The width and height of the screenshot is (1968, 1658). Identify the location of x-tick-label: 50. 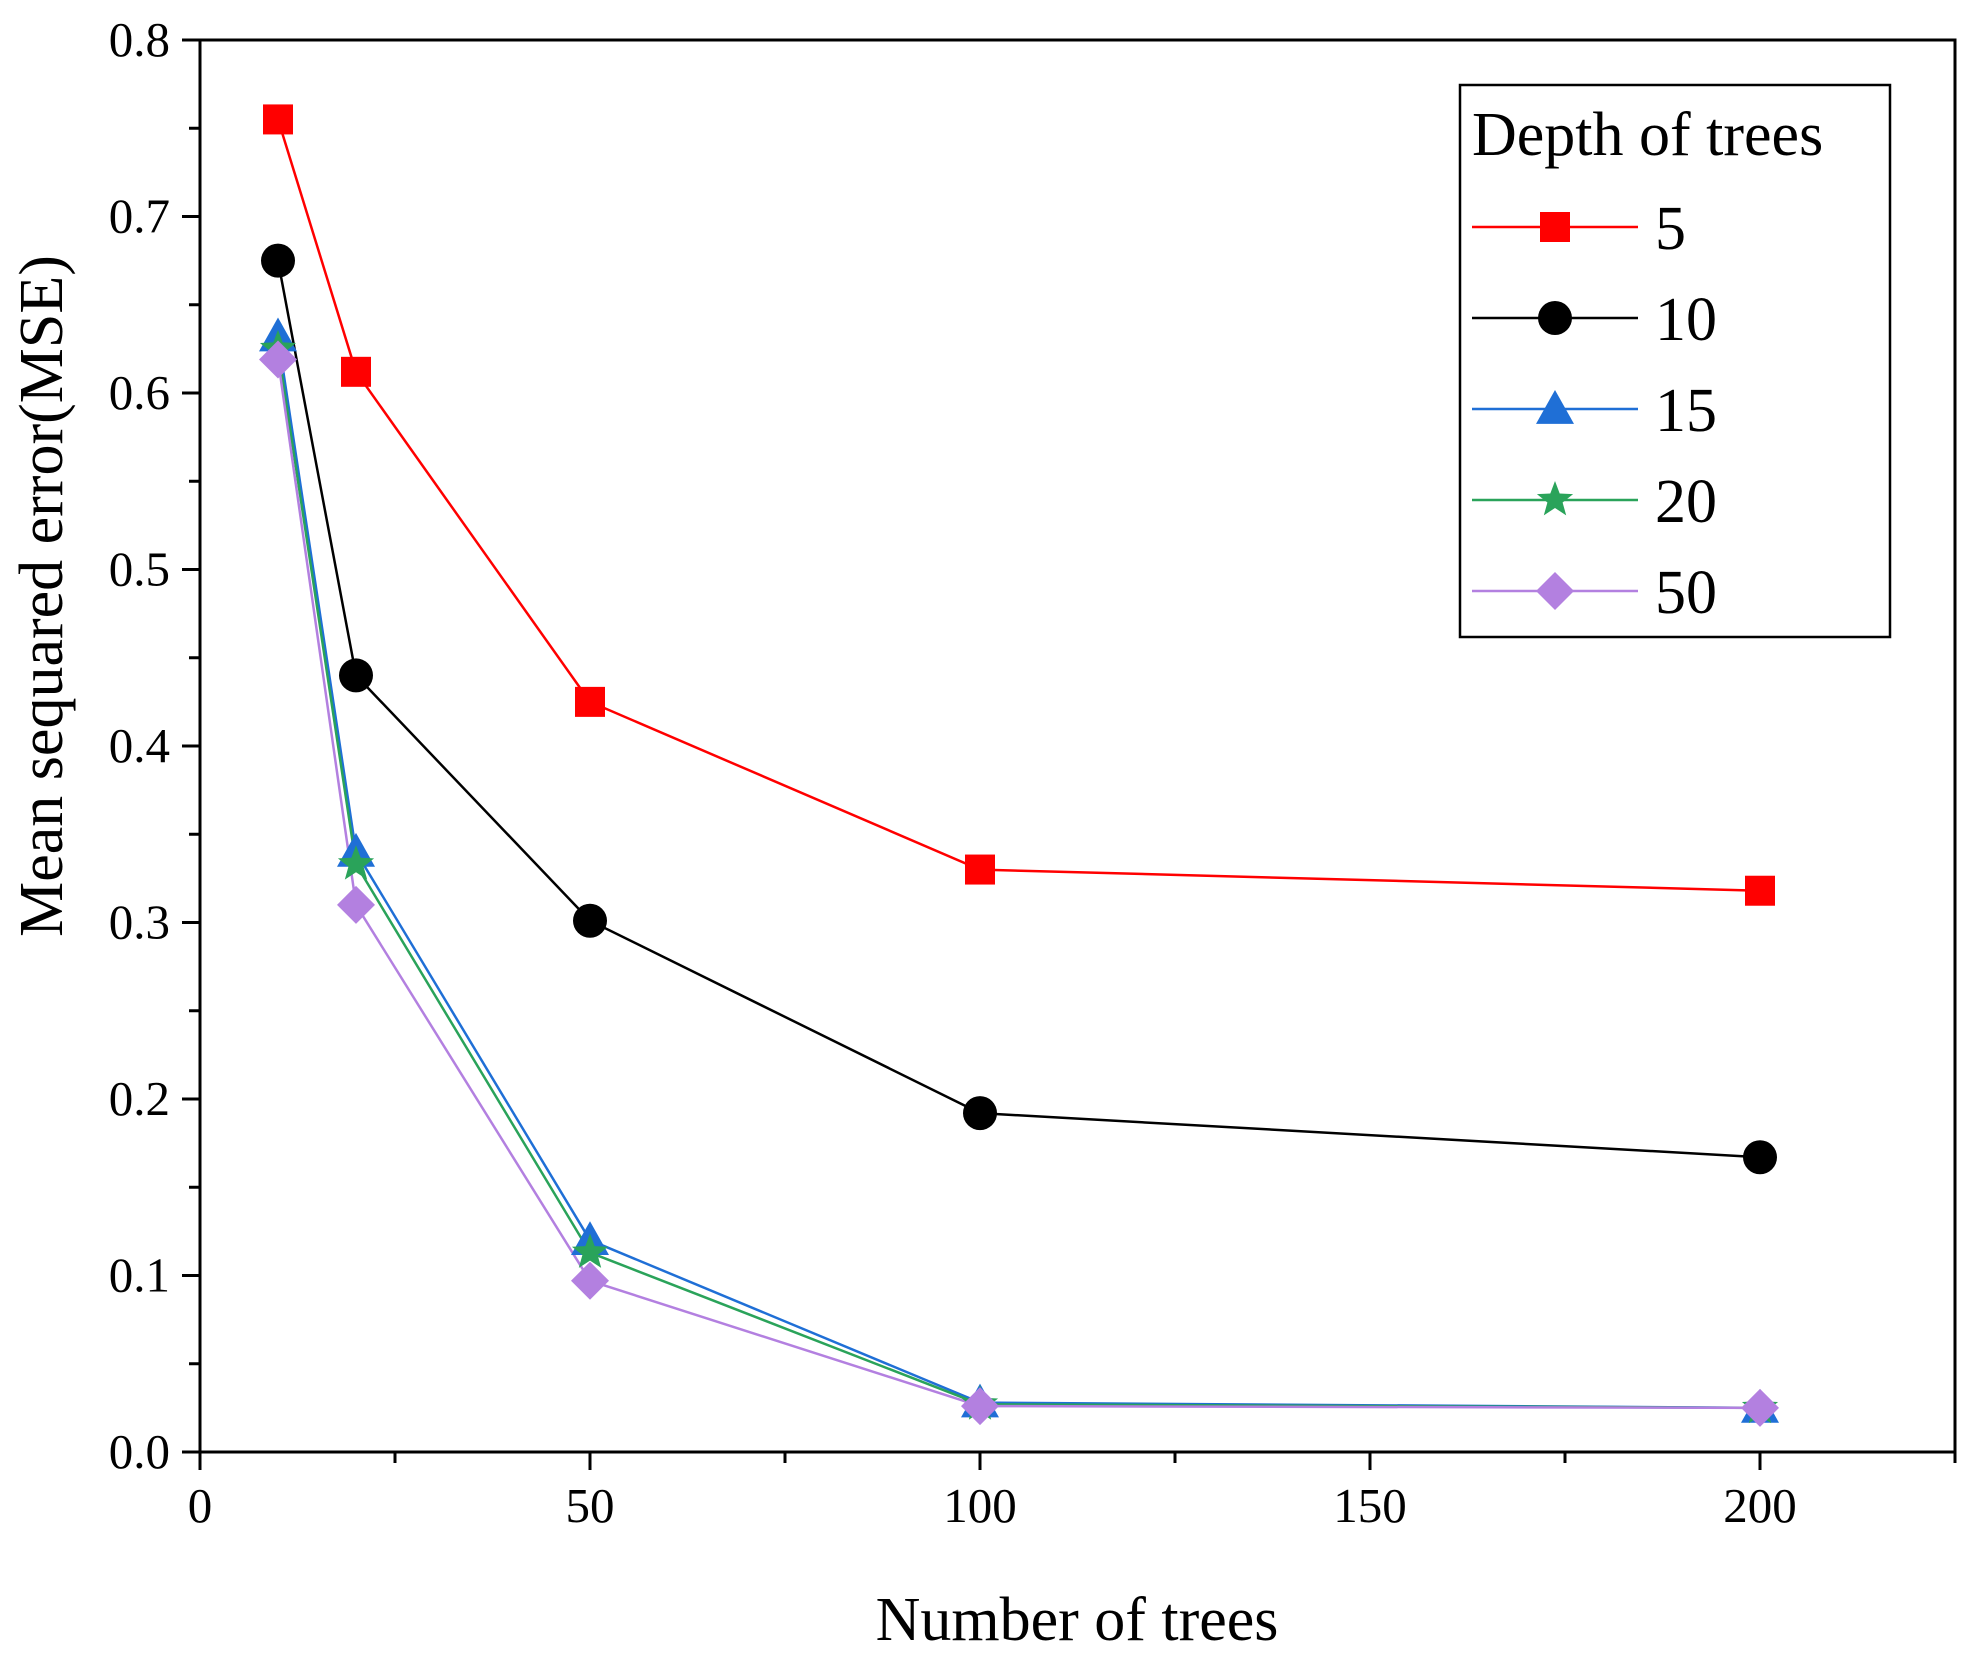
(590, 1505).